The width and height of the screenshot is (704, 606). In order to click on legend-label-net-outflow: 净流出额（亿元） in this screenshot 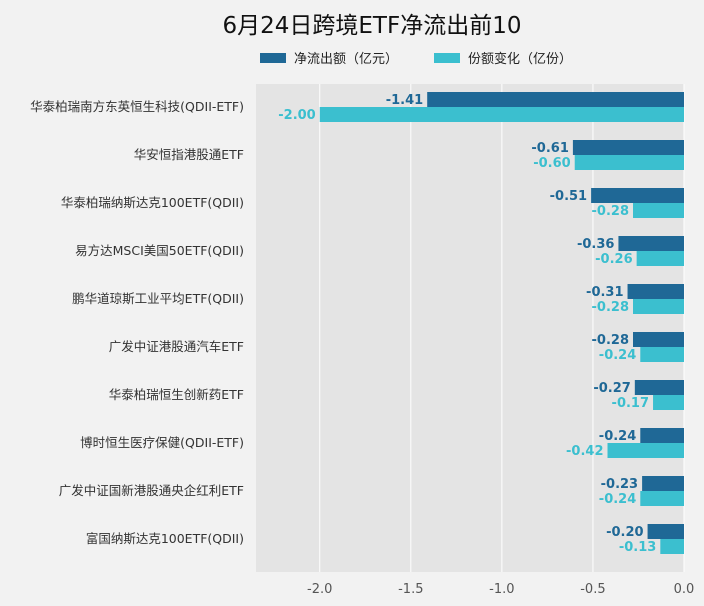, I will do `click(346, 59)`.